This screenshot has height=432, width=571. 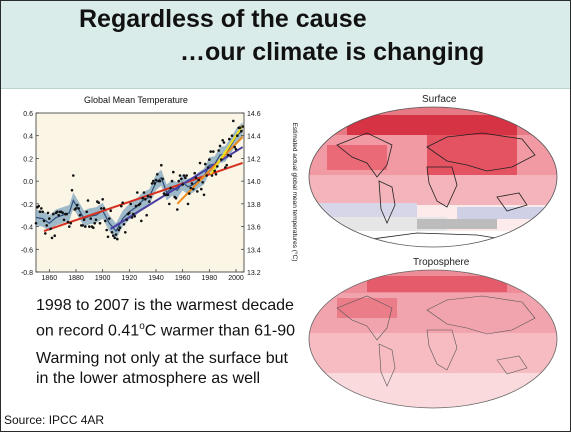 What do you see at coordinates (332, 52) in the screenshot?
I see `slide-title-line2: …our climate is changing` at bounding box center [332, 52].